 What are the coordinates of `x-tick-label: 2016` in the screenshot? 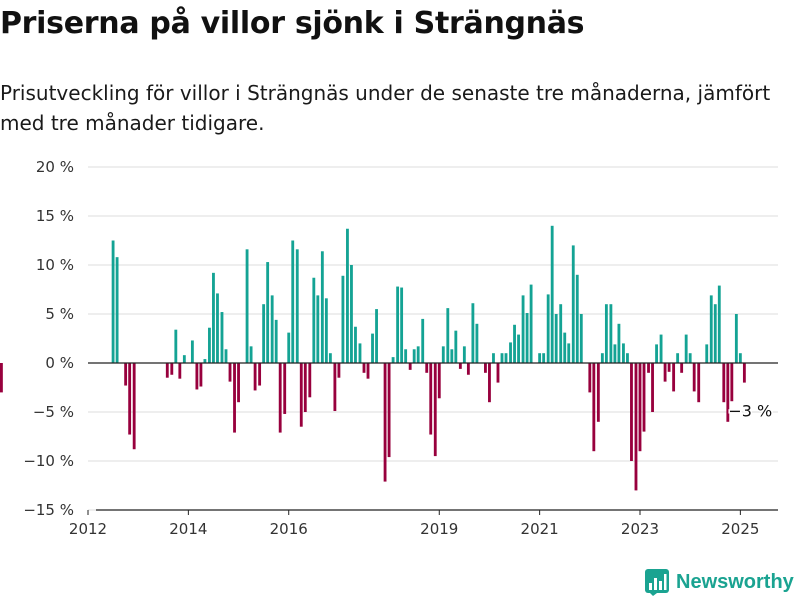 It's located at (289, 529).